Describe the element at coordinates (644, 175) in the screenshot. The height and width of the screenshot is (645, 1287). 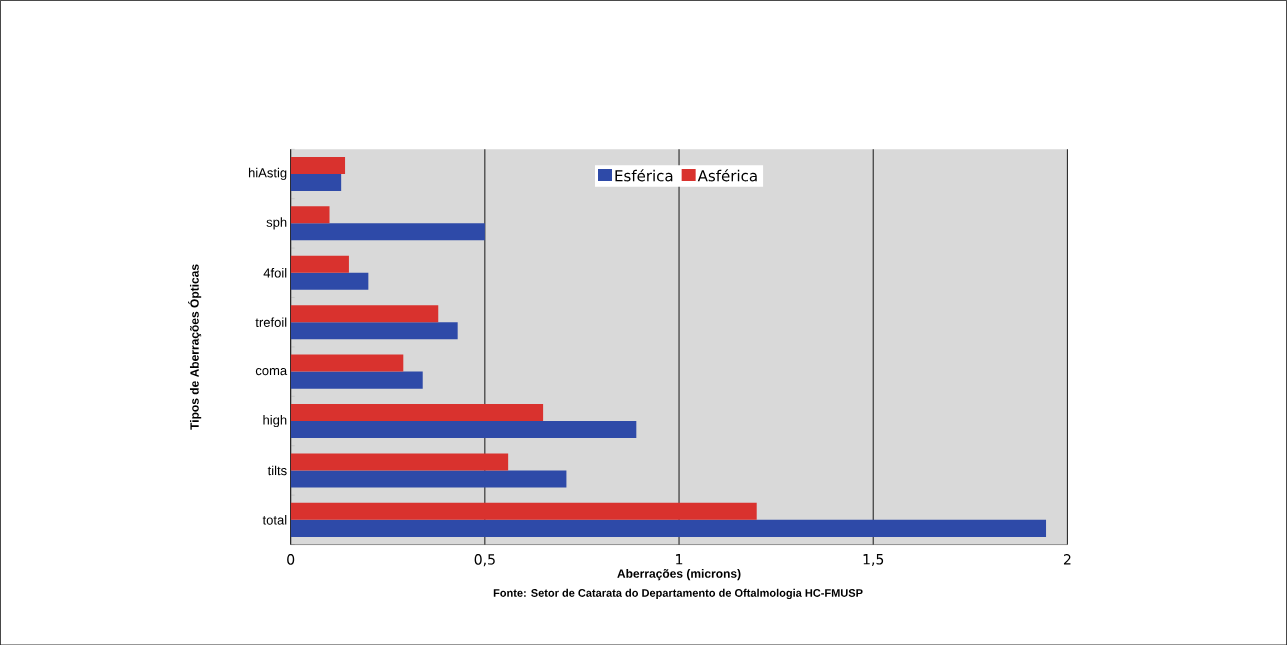
I see `legend-label: Esférica` at that location.